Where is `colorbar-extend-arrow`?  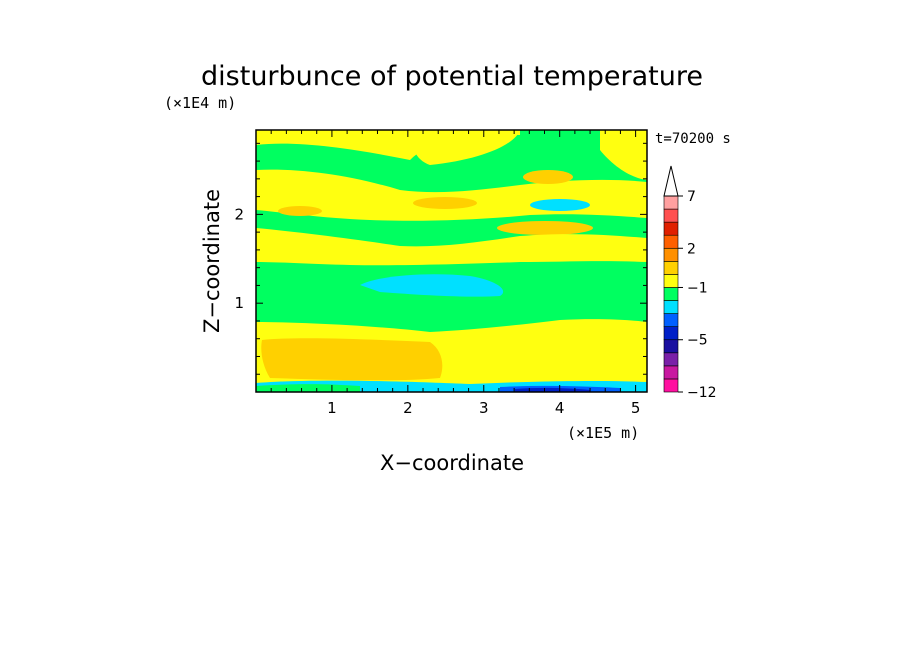
colorbar-extend-arrow is located at coordinates (671, 181).